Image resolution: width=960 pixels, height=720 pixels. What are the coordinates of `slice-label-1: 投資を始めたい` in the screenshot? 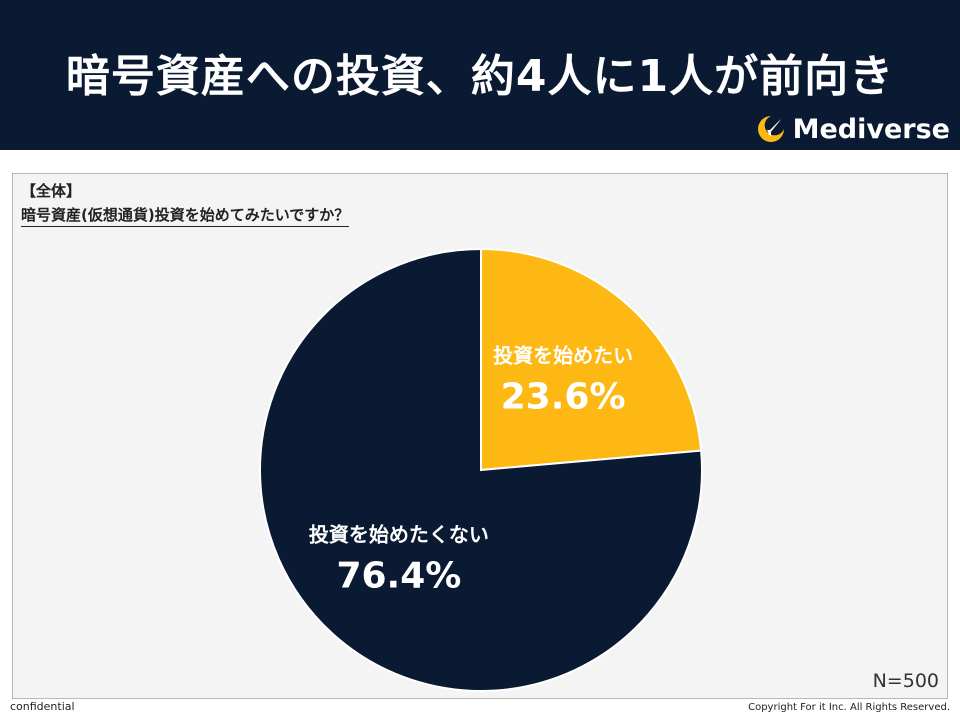 It's located at (563, 355).